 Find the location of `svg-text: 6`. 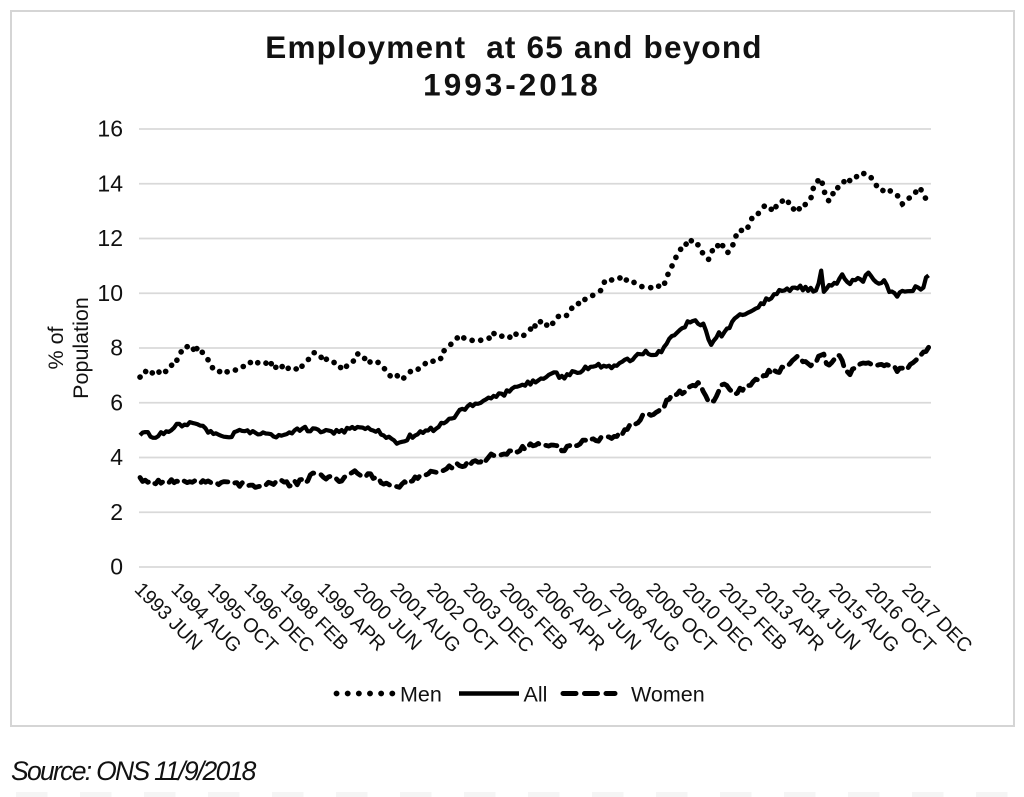

svg-text: 6 is located at coordinates (116, 402).